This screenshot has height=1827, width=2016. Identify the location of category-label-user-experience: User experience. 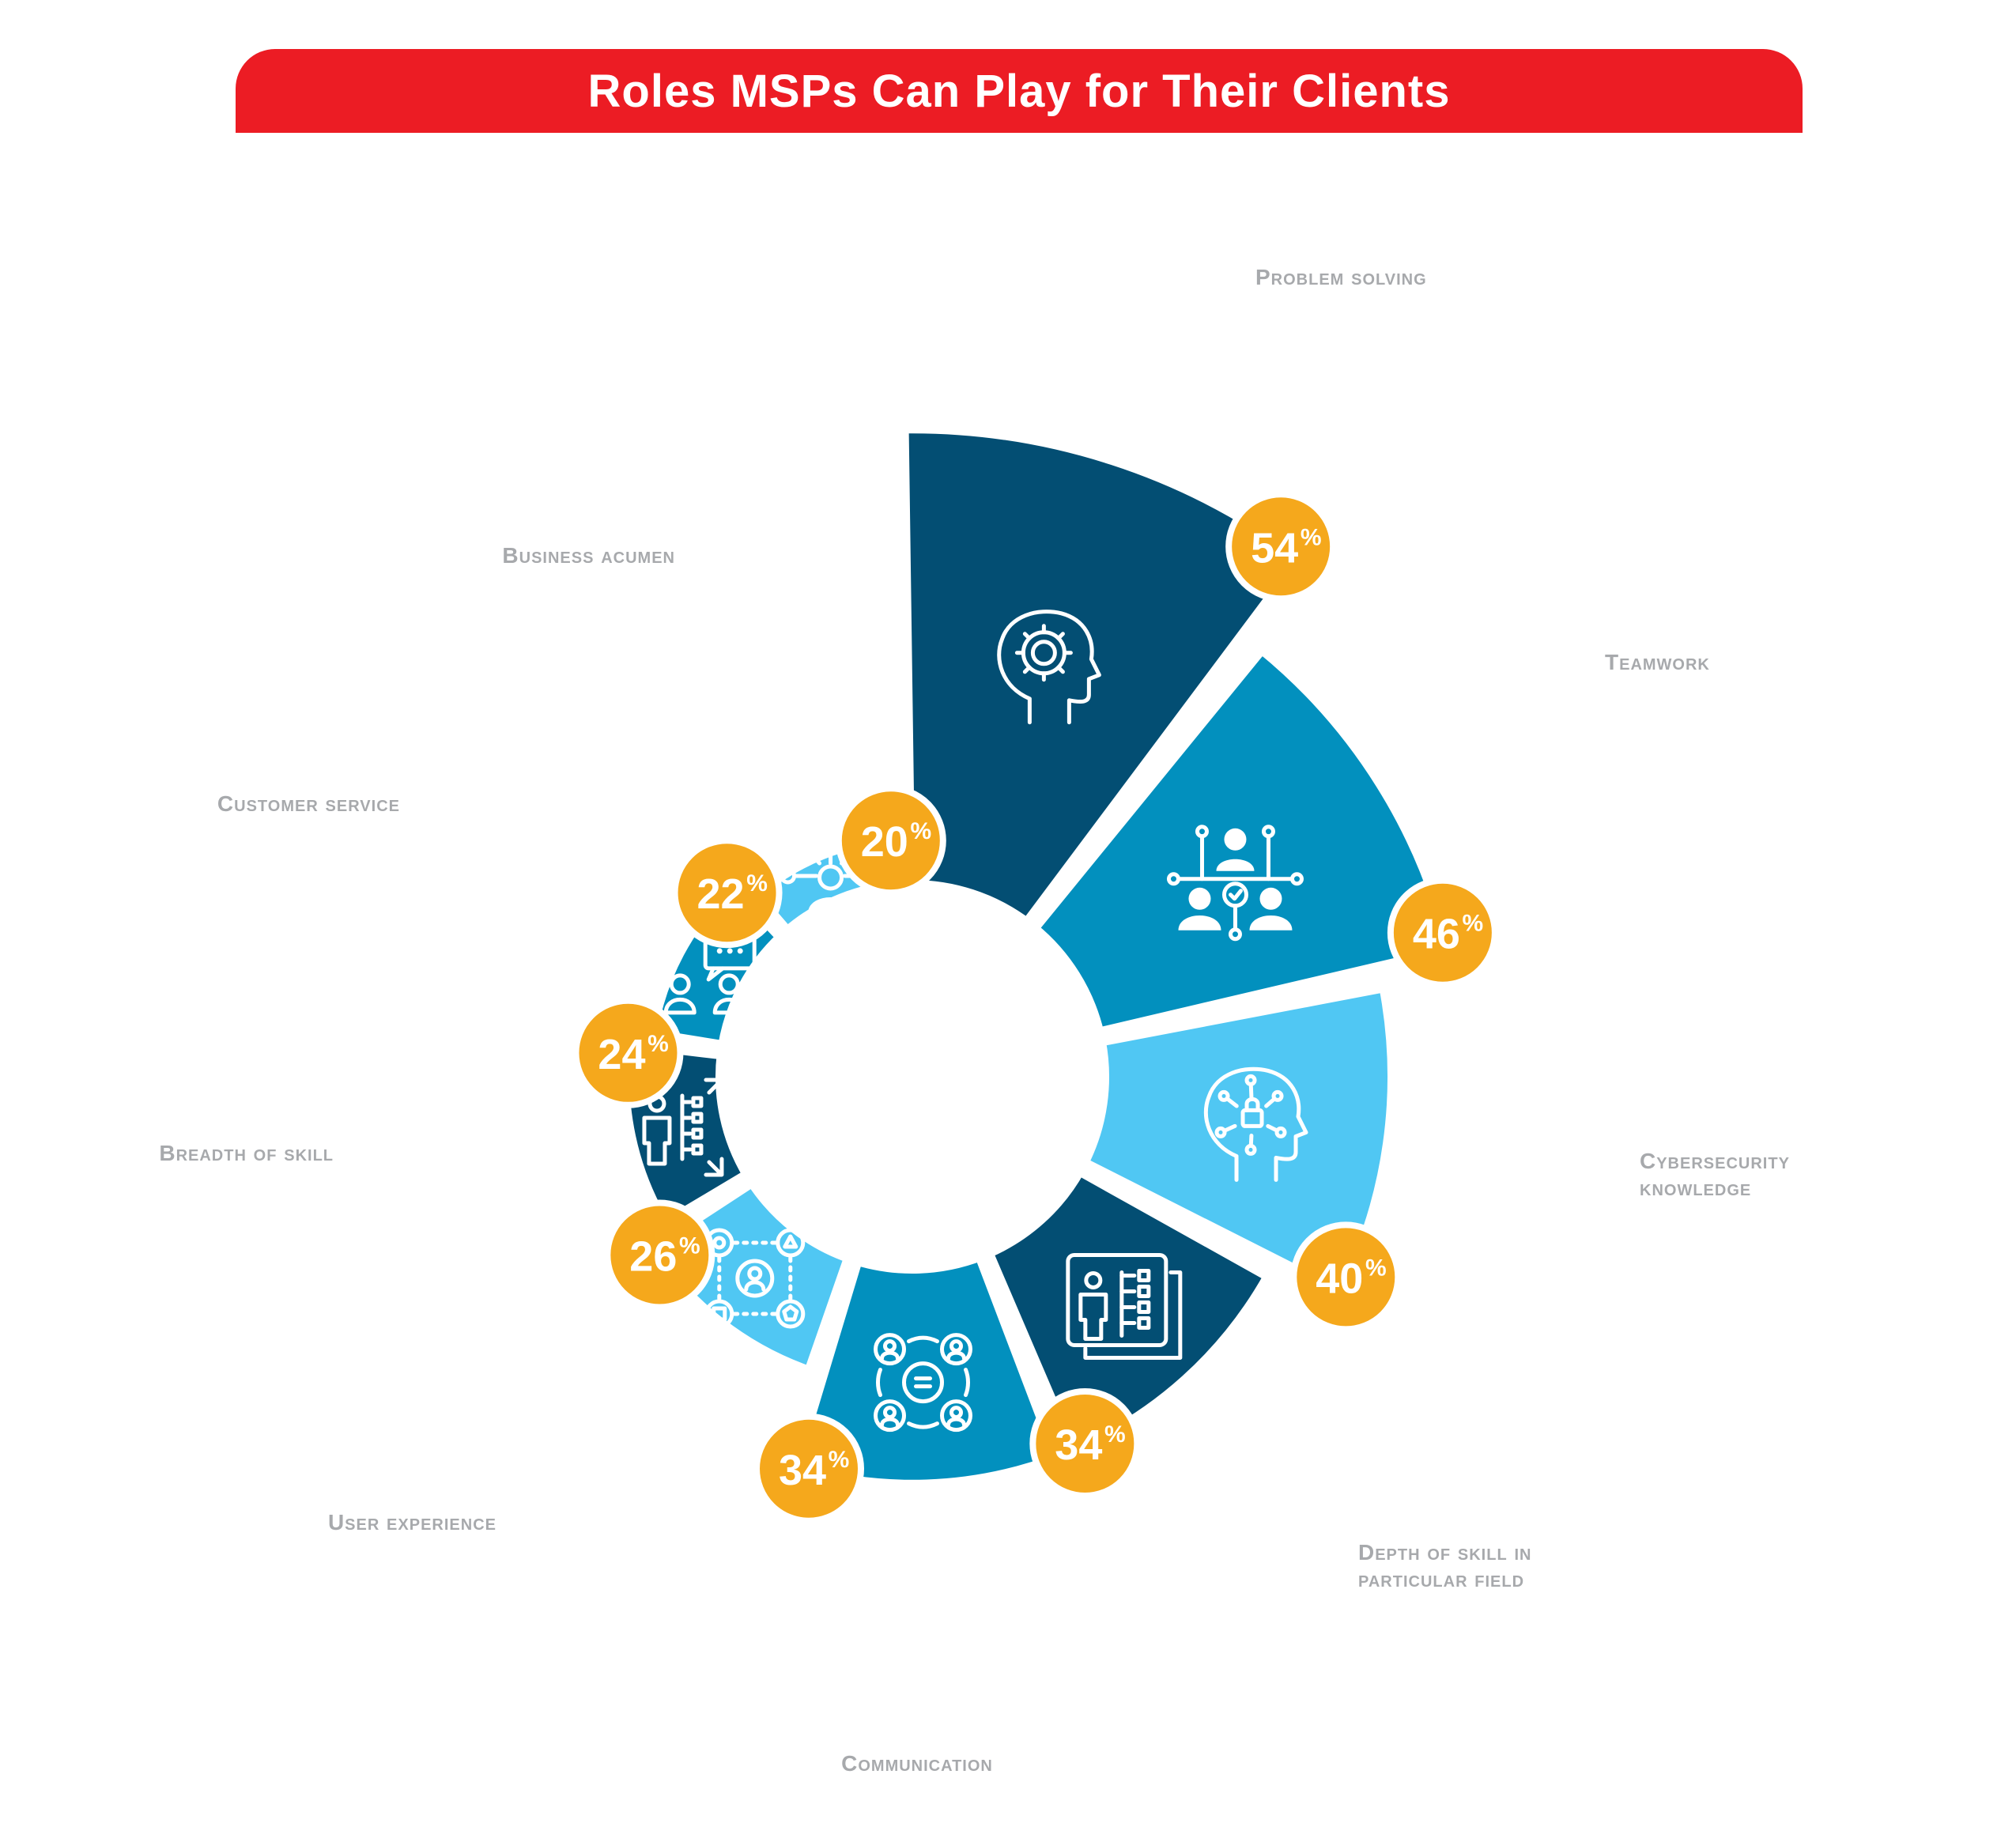
(412, 1522).